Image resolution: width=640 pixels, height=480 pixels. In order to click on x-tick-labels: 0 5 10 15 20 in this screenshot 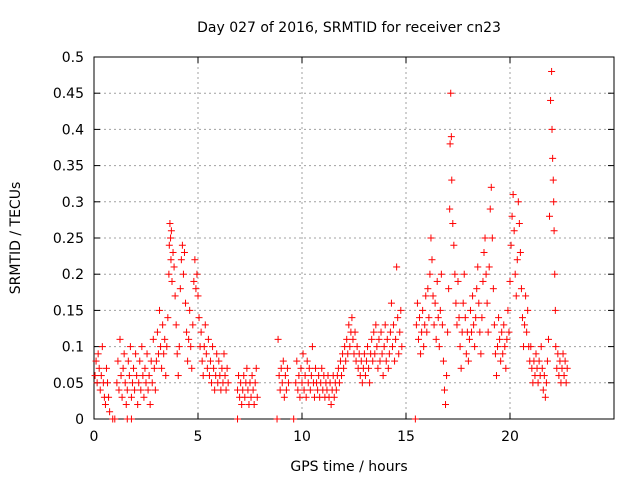, I will do `click(304, 437)`.